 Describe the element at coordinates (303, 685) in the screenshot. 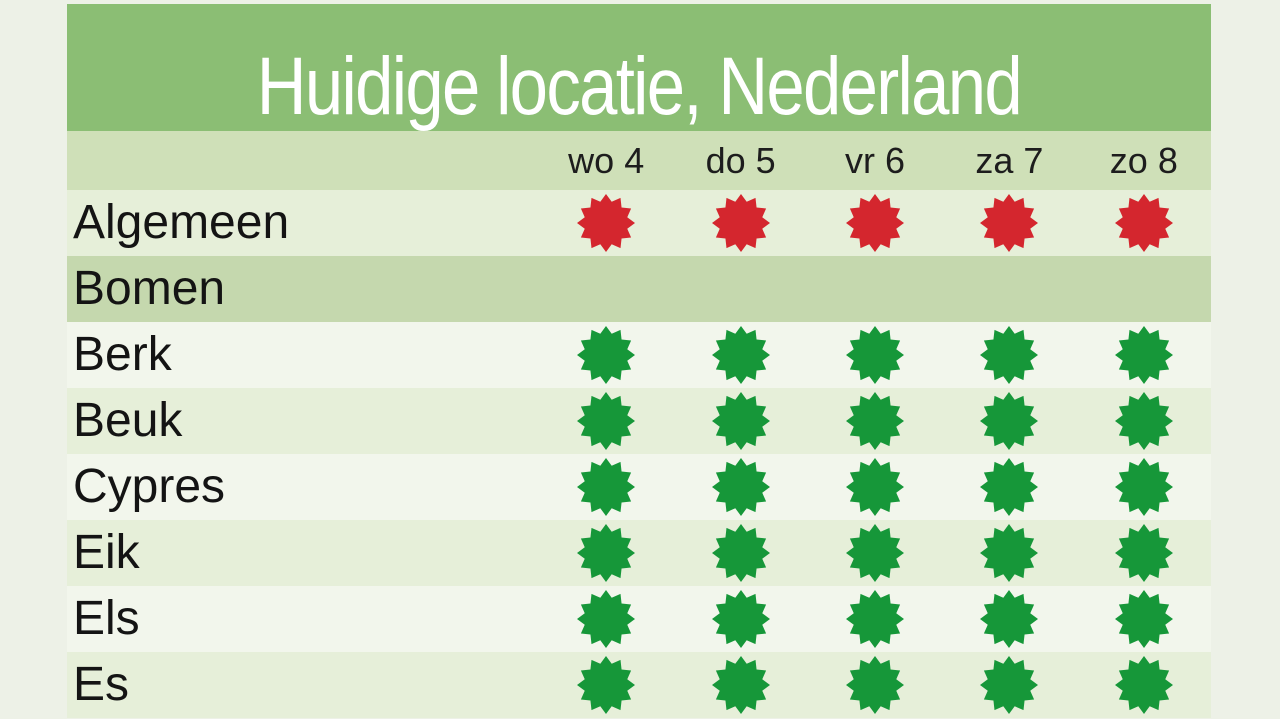

I see `row-label-cell: Es` at that location.